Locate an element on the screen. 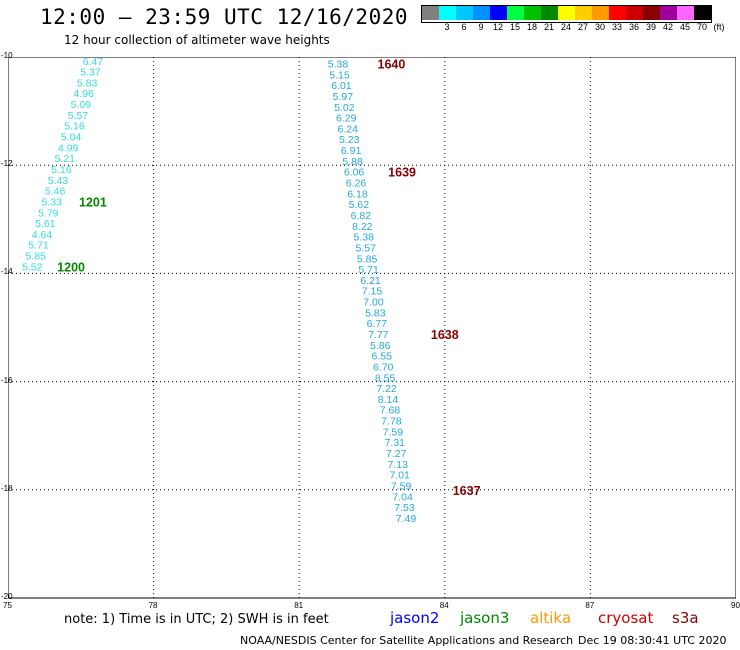 This screenshot has height=650, width=740. west-track-swh-value: 5.61 is located at coordinates (45, 224).